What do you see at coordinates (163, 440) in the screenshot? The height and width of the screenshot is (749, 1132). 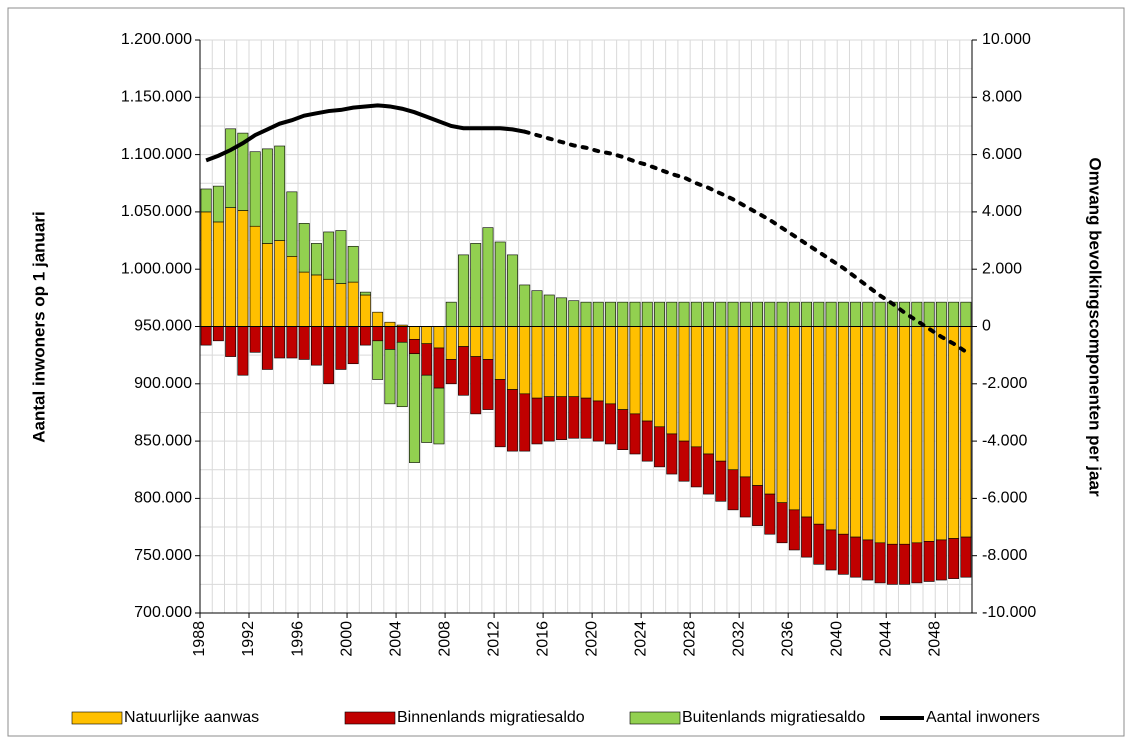 I see `y-tick-label: 850.000` at bounding box center [163, 440].